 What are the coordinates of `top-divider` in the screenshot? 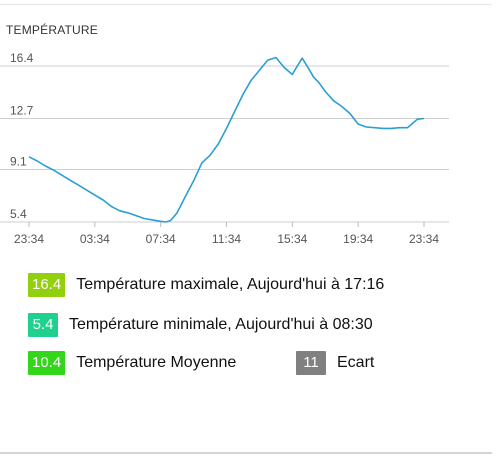 It's located at (246, 4).